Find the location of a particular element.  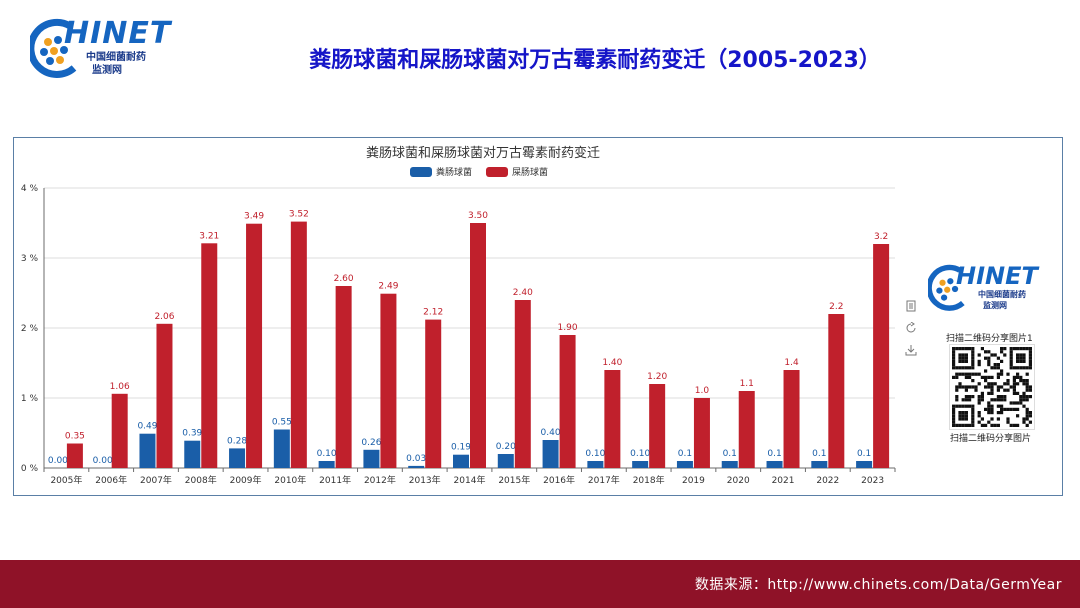

x-tick-label: 2022 is located at coordinates (827, 481).